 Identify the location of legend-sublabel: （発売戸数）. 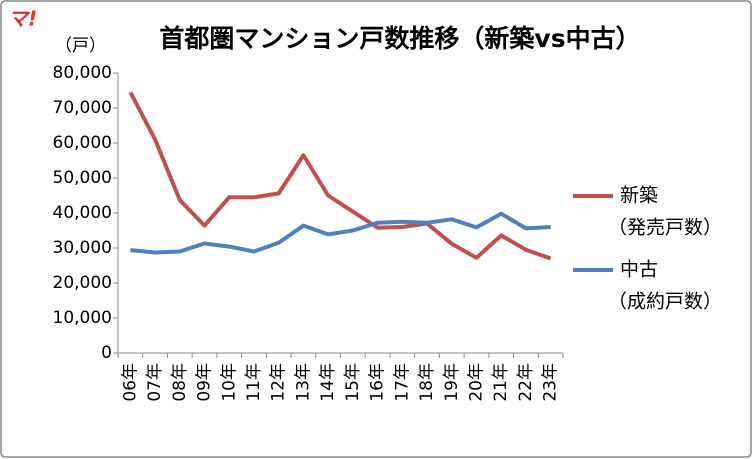
(665, 228).